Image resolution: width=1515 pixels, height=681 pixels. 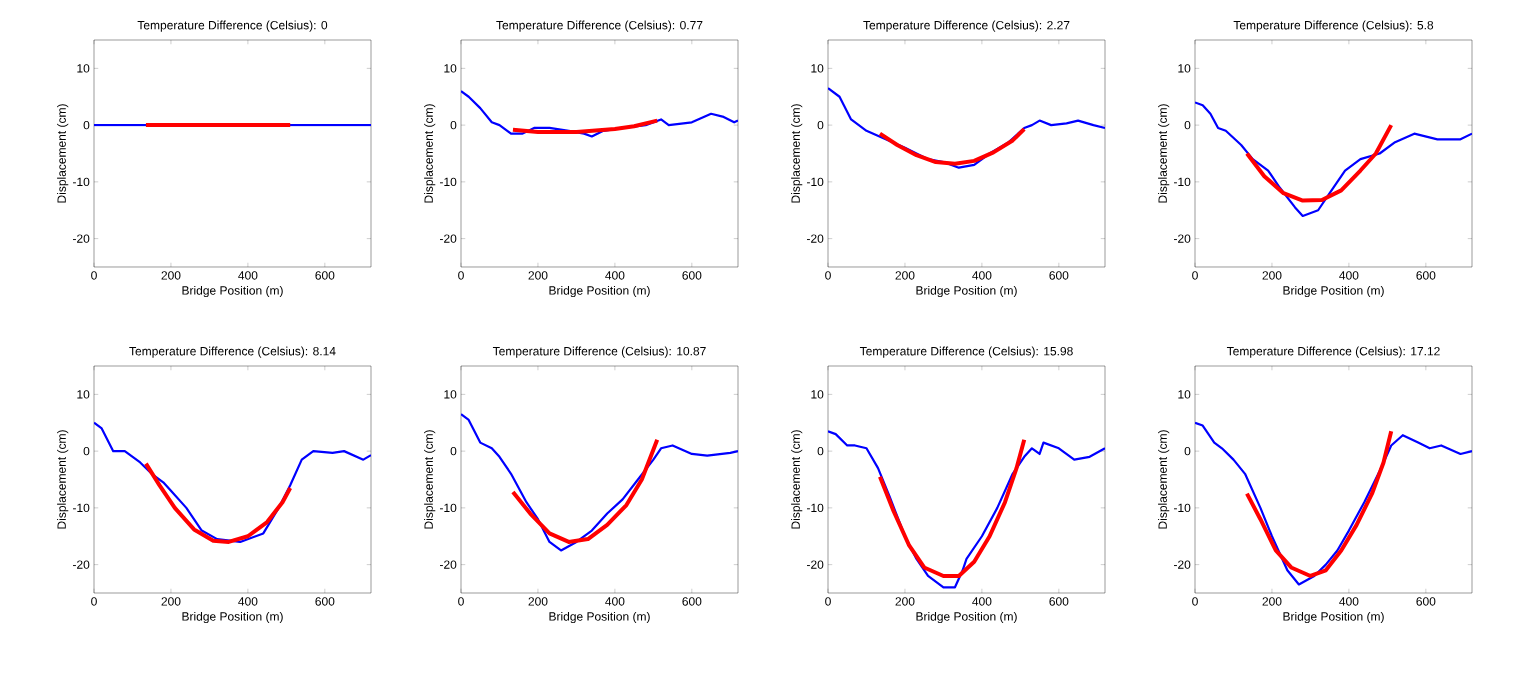 I want to click on chart-title: Temperature Difference (Celsius): 0, so click(x=232, y=26).